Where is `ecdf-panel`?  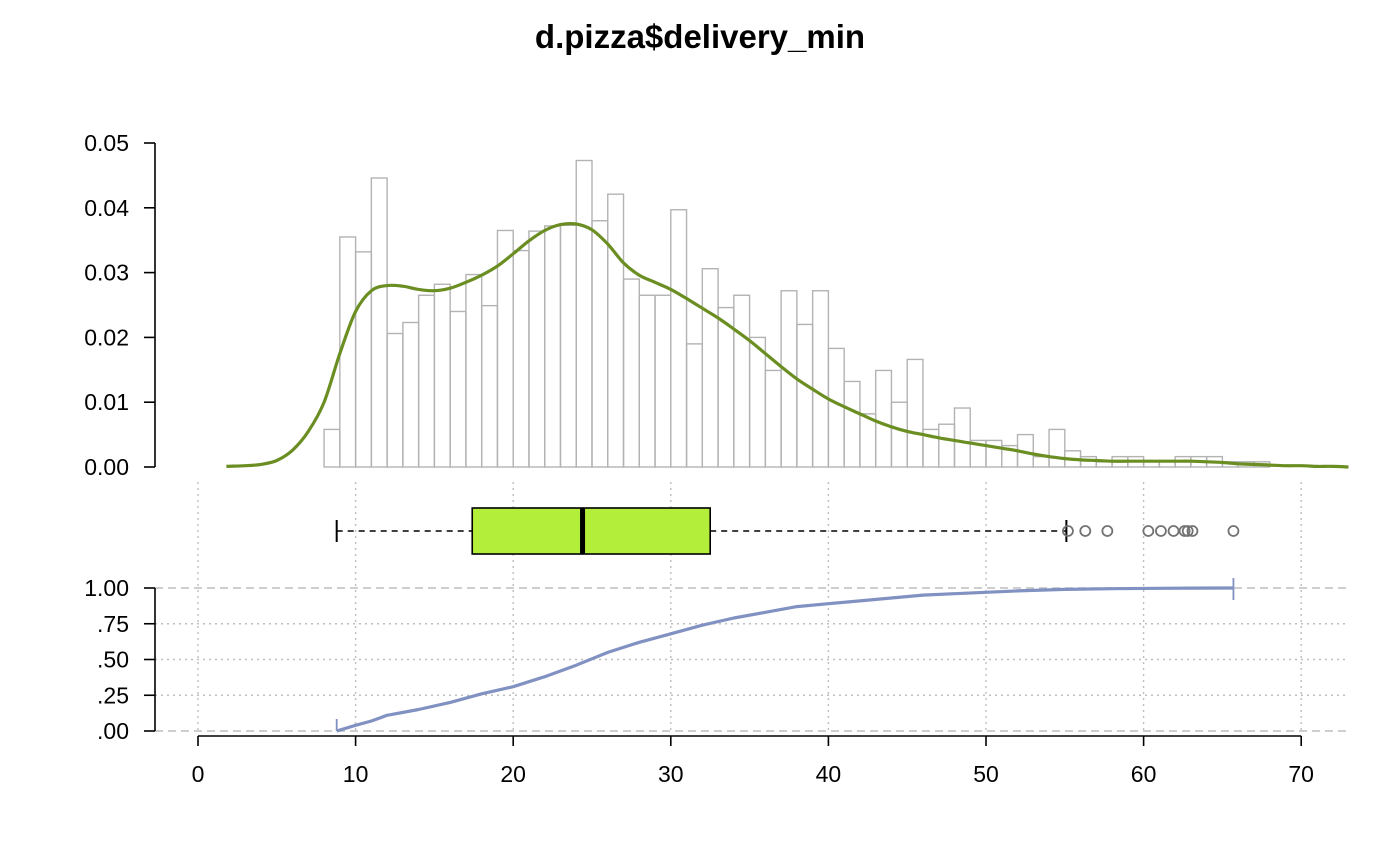 ecdf-panel is located at coordinates (785, 655).